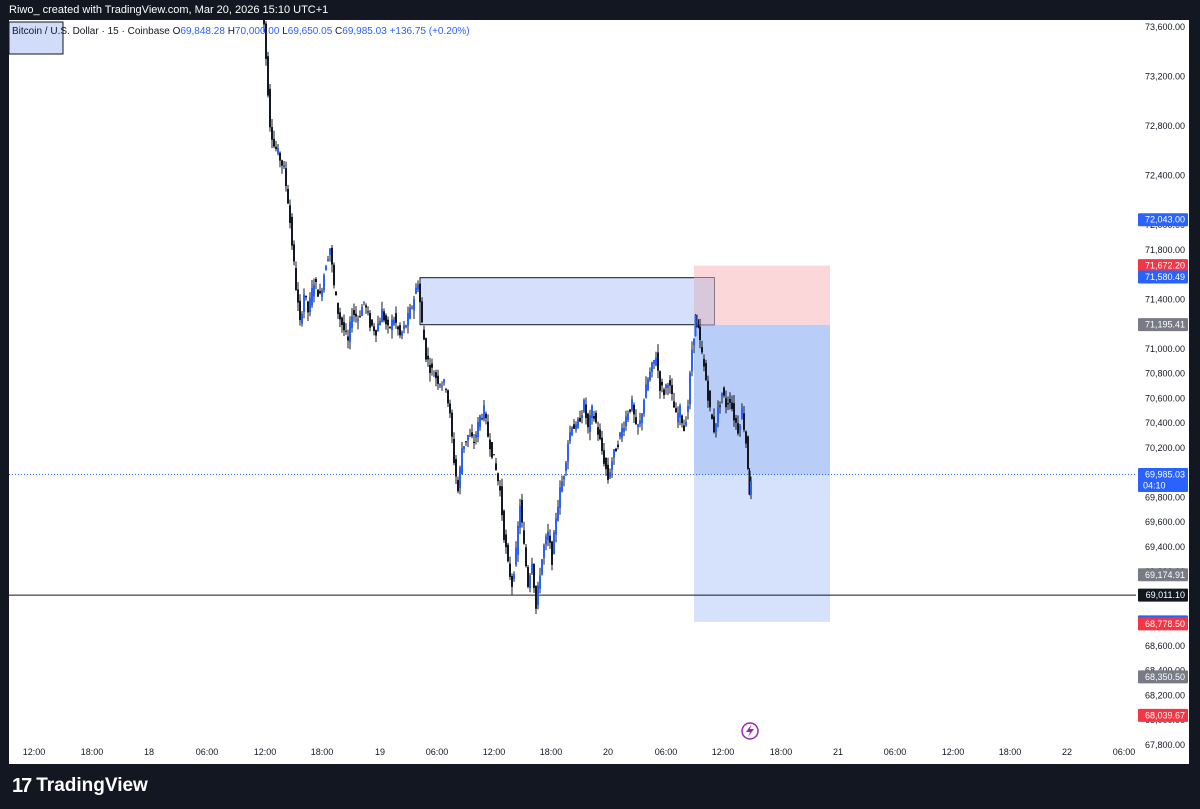 This screenshot has width=1200, height=809. I want to click on x-tick-label: 06:00, so click(1124, 752).